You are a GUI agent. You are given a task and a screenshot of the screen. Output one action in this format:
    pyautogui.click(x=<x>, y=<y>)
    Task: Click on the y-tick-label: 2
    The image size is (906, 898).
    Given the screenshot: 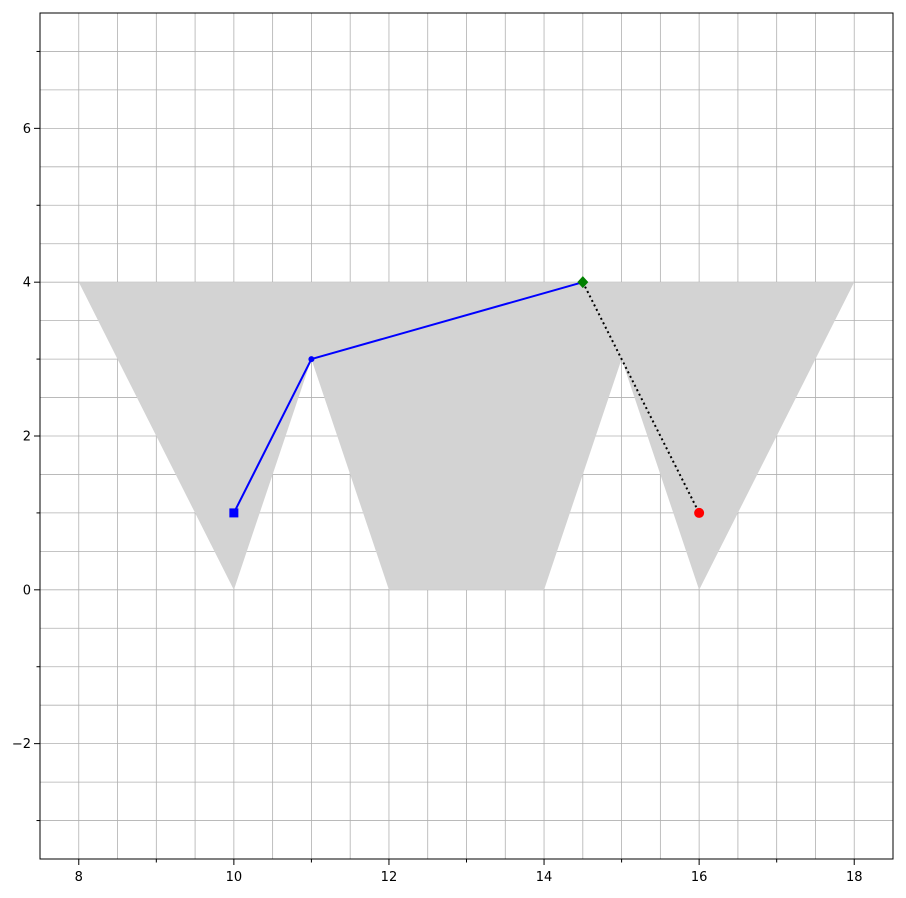 What is the action you would take?
    pyautogui.click(x=27, y=437)
    